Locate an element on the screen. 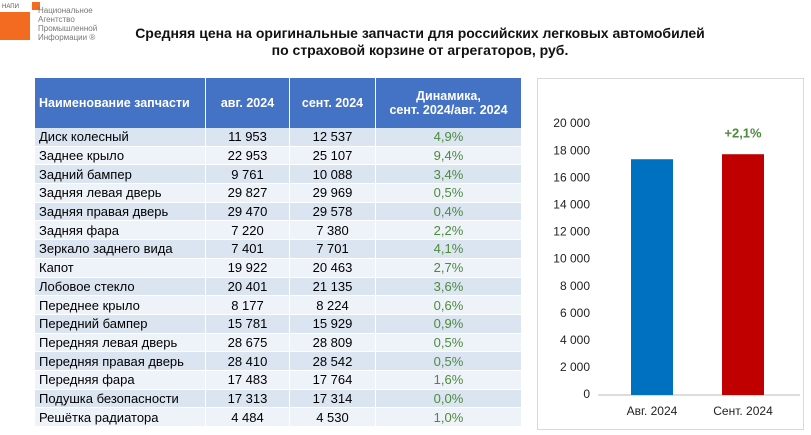 The image size is (811, 435). table-cell: 1,6% is located at coordinates (448, 380).